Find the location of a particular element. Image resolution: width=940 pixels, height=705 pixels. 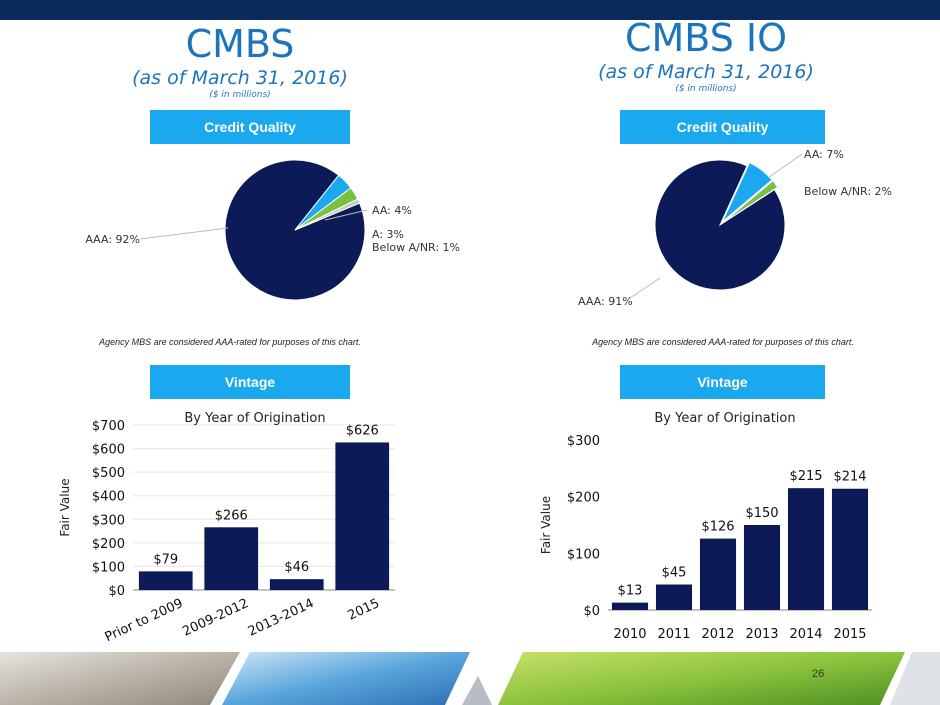

rope-image is located at coordinates (120, 678).